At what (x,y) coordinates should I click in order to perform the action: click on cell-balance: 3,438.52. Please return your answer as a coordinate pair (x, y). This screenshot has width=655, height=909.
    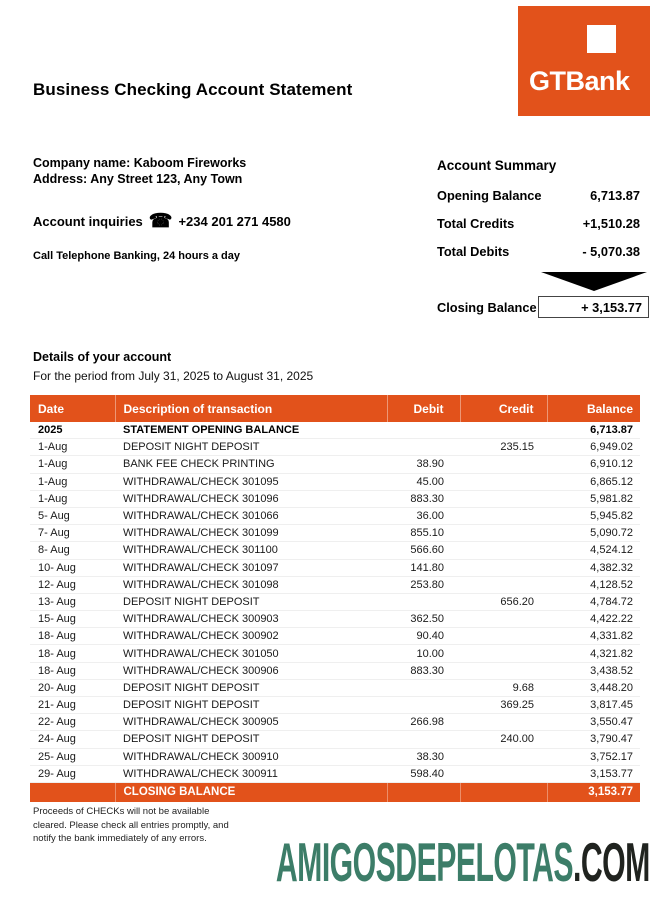
    Looking at the image, I should click on (593, 671).